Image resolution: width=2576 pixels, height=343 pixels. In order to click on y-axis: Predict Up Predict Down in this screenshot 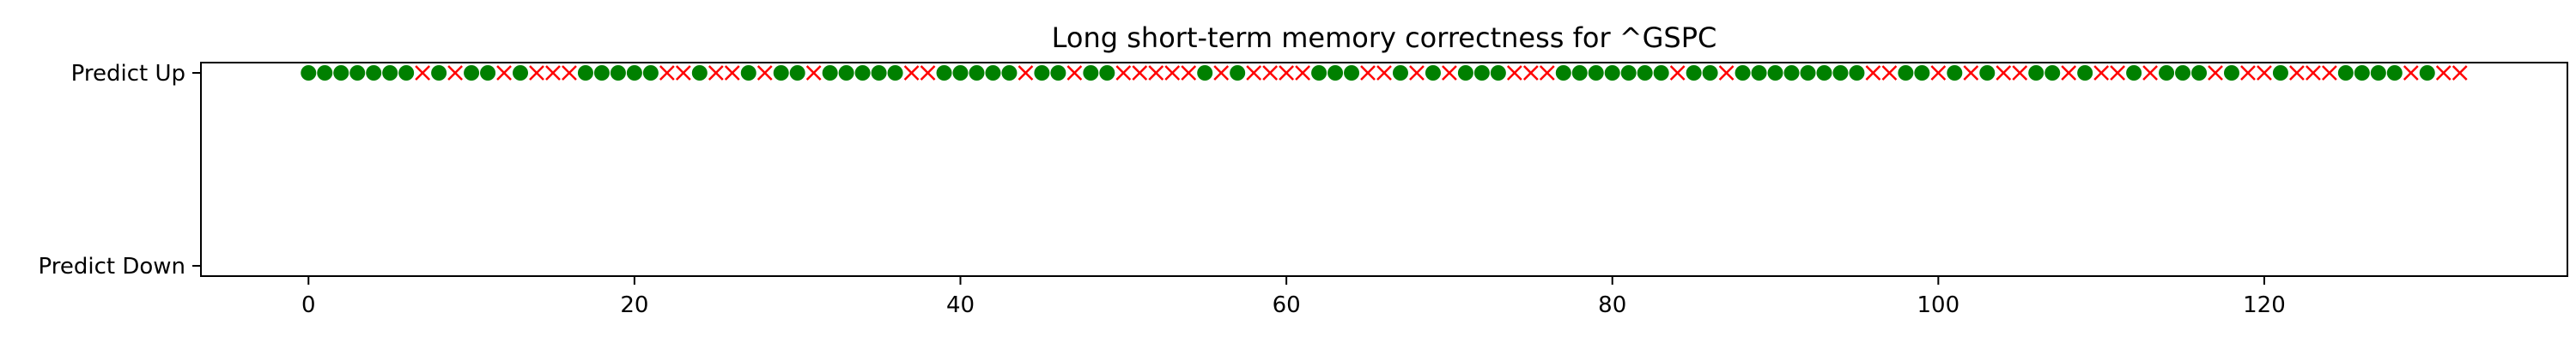, I will do `click(120, 171)`.